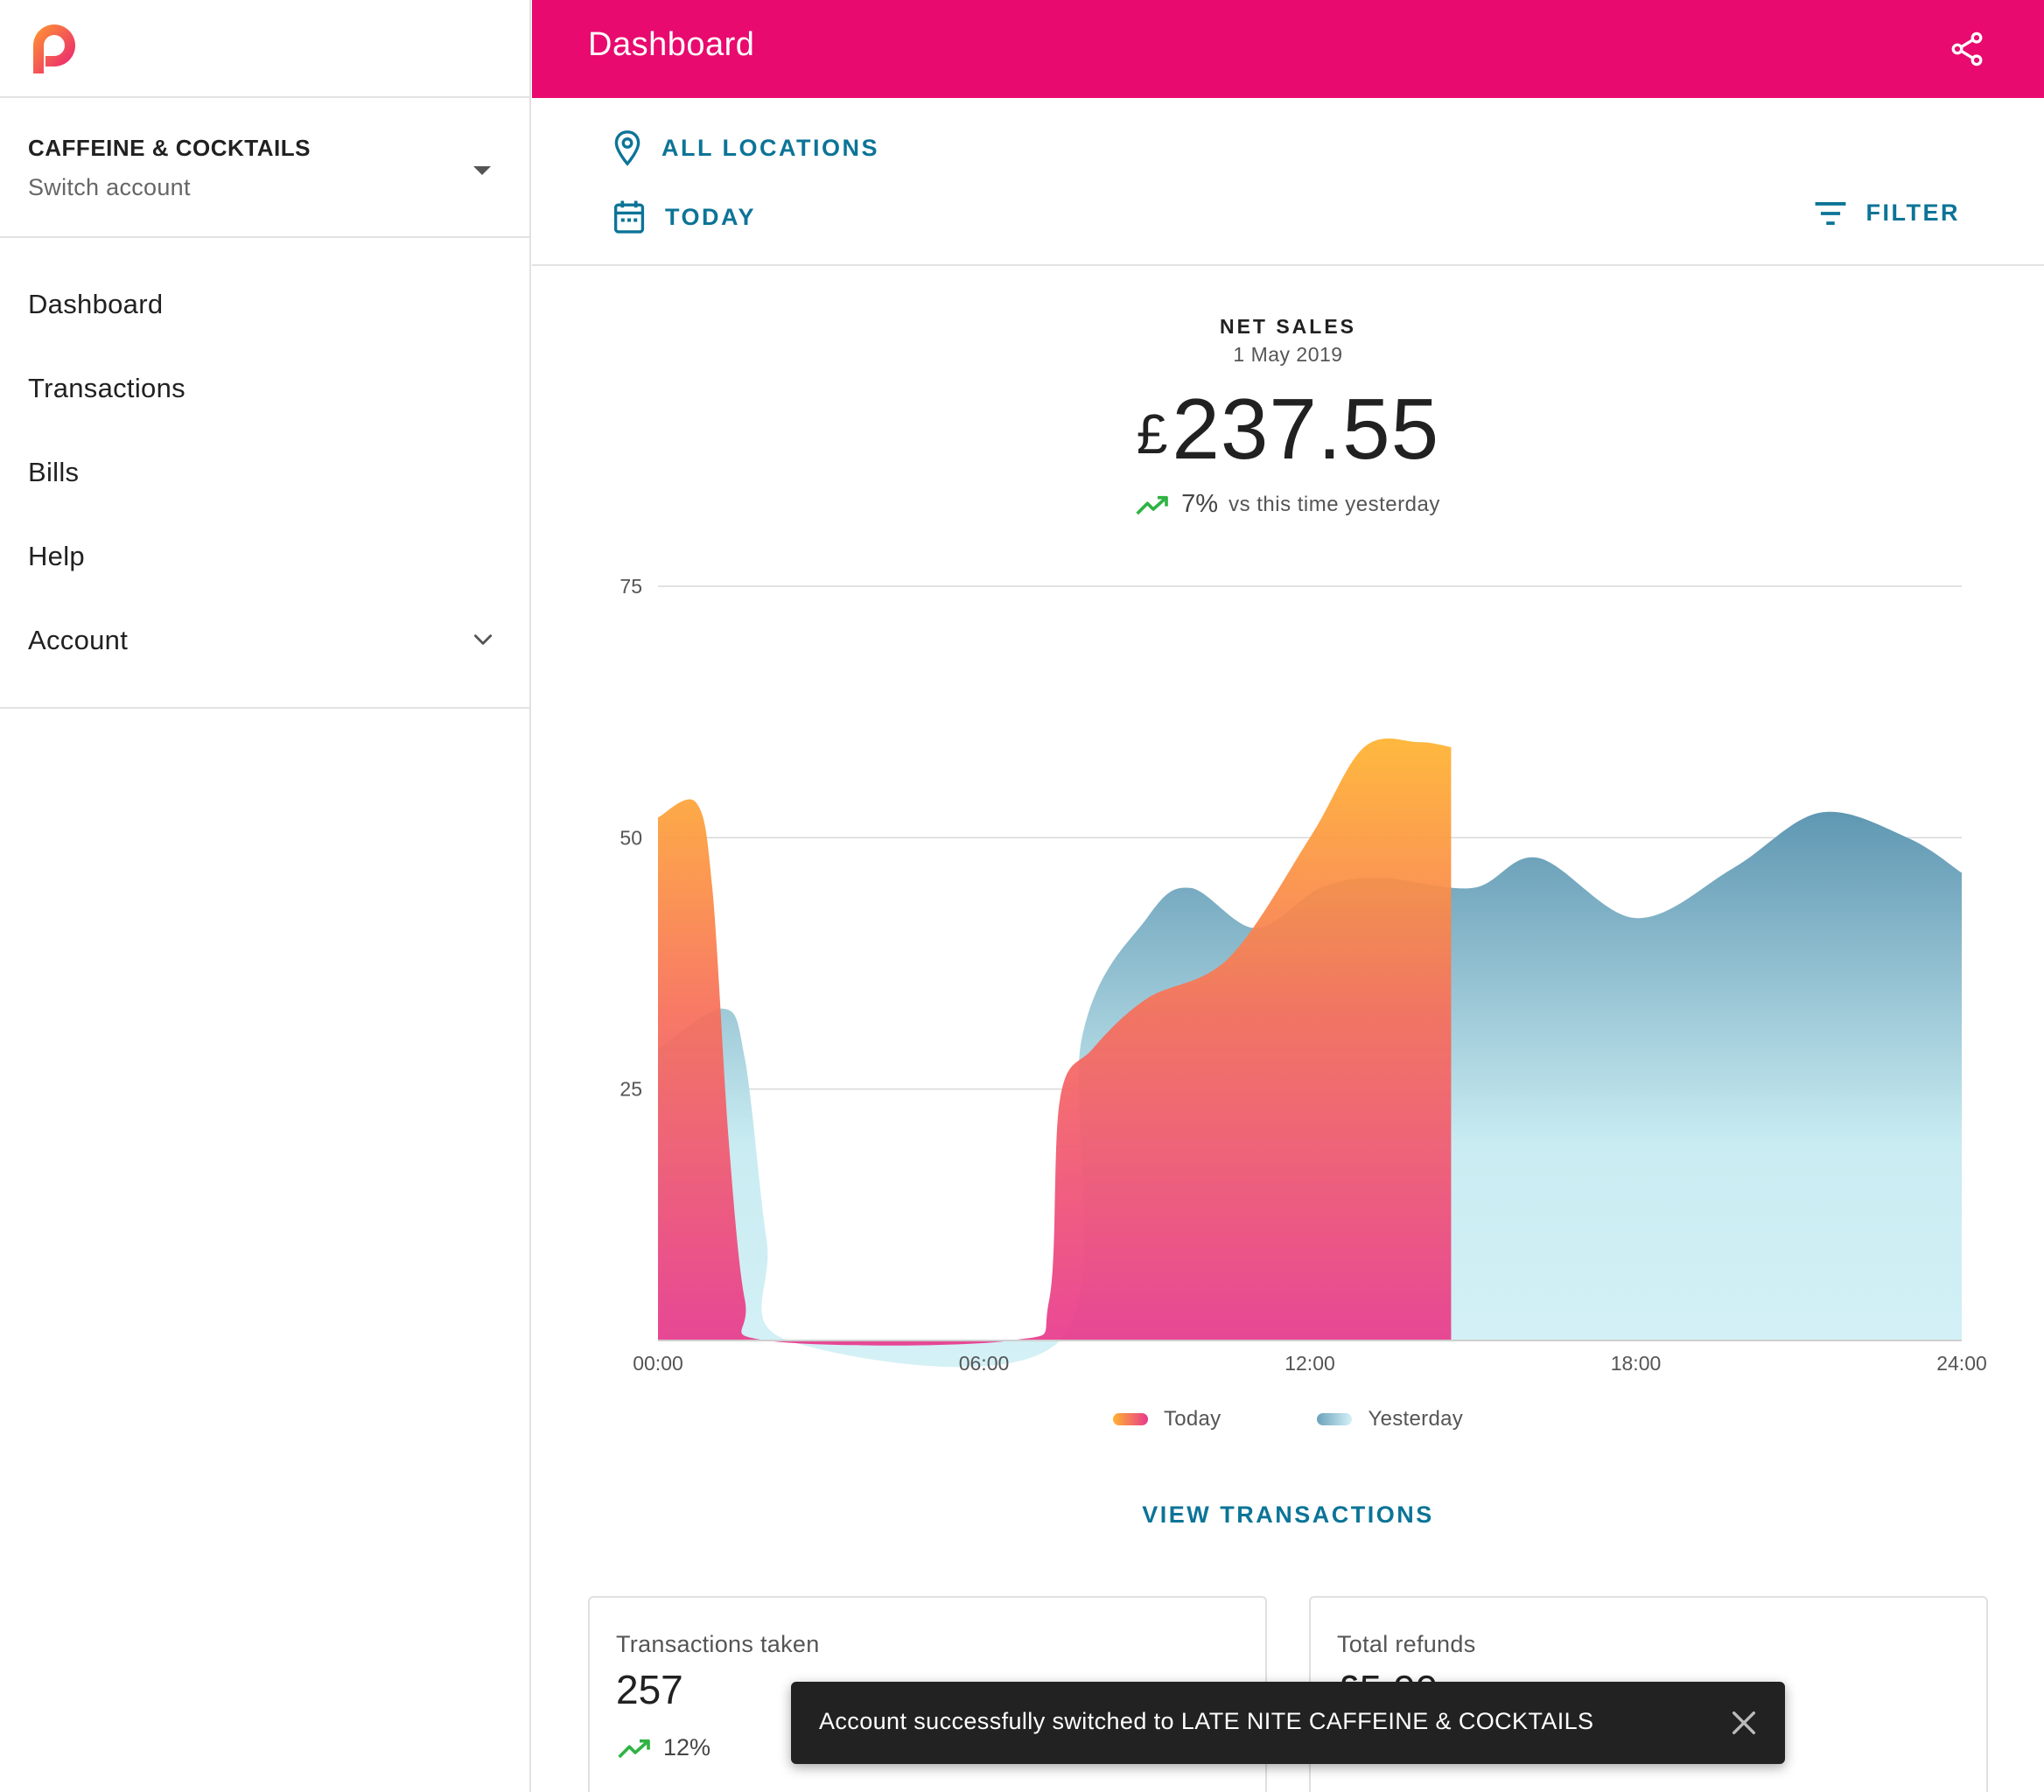  Describe the element at coordinates (482, 170) in the screenshot. I see `dropdown-caret-icon` at that location.